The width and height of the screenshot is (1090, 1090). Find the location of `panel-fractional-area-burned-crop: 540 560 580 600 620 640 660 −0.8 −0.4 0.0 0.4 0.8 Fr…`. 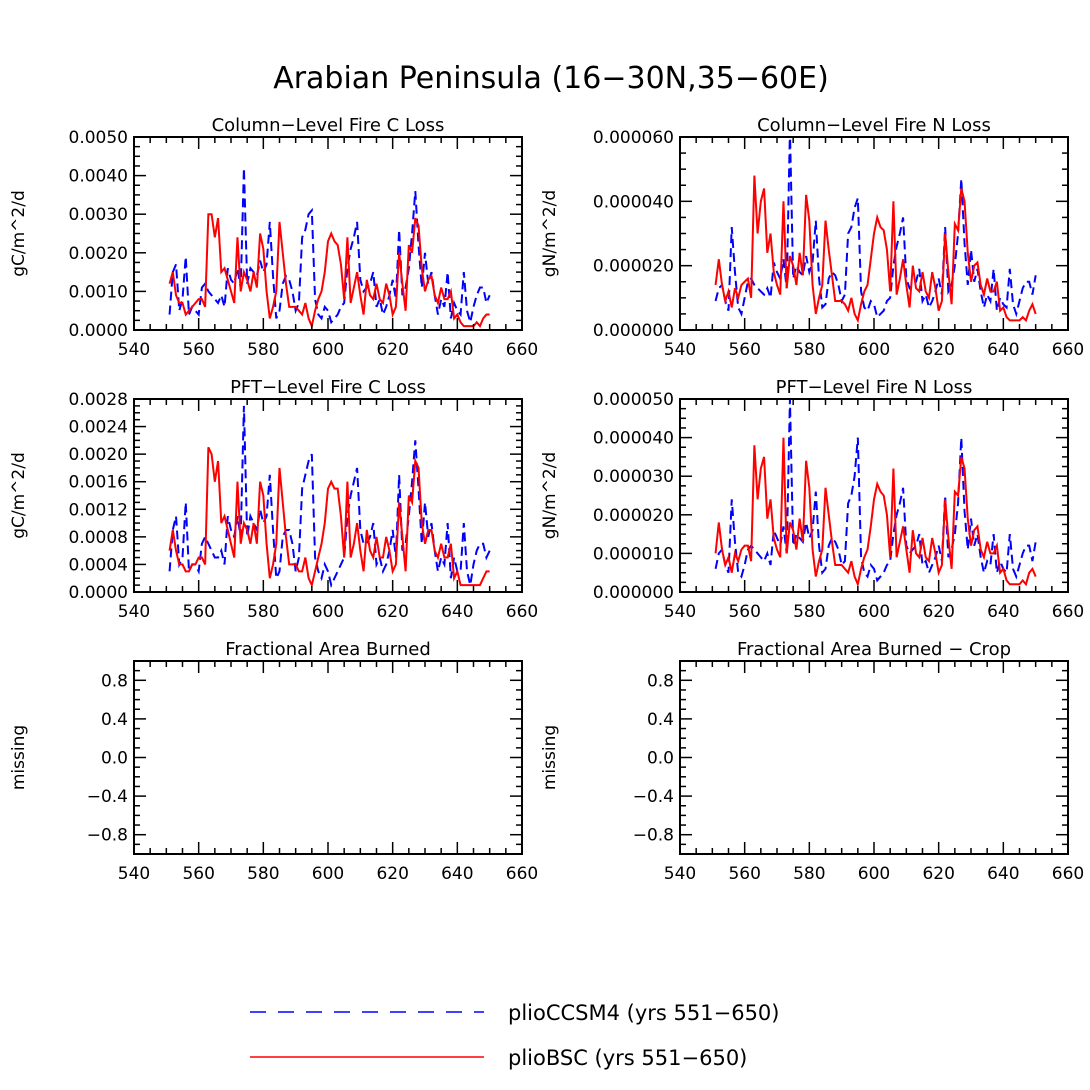

panel-fractional-area-burned-crop: 540 560 580 600 620 640 660 −0.8 −0.4 0.0 0.4 0.8 Fr… is located at coordinates (812, 761).